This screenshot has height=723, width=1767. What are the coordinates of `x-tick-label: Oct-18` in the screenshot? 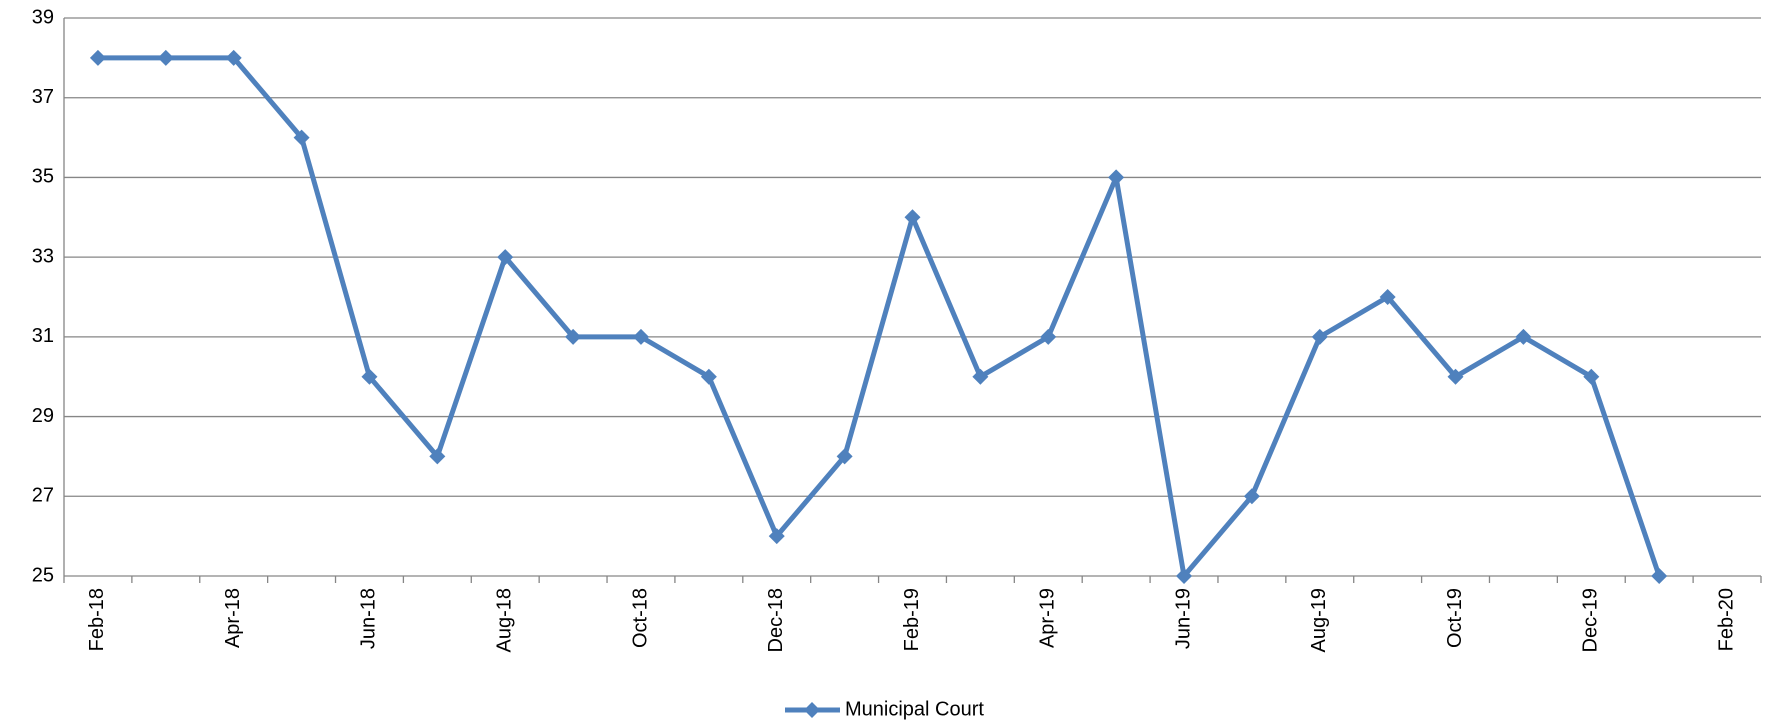 It's located at (640, 618).